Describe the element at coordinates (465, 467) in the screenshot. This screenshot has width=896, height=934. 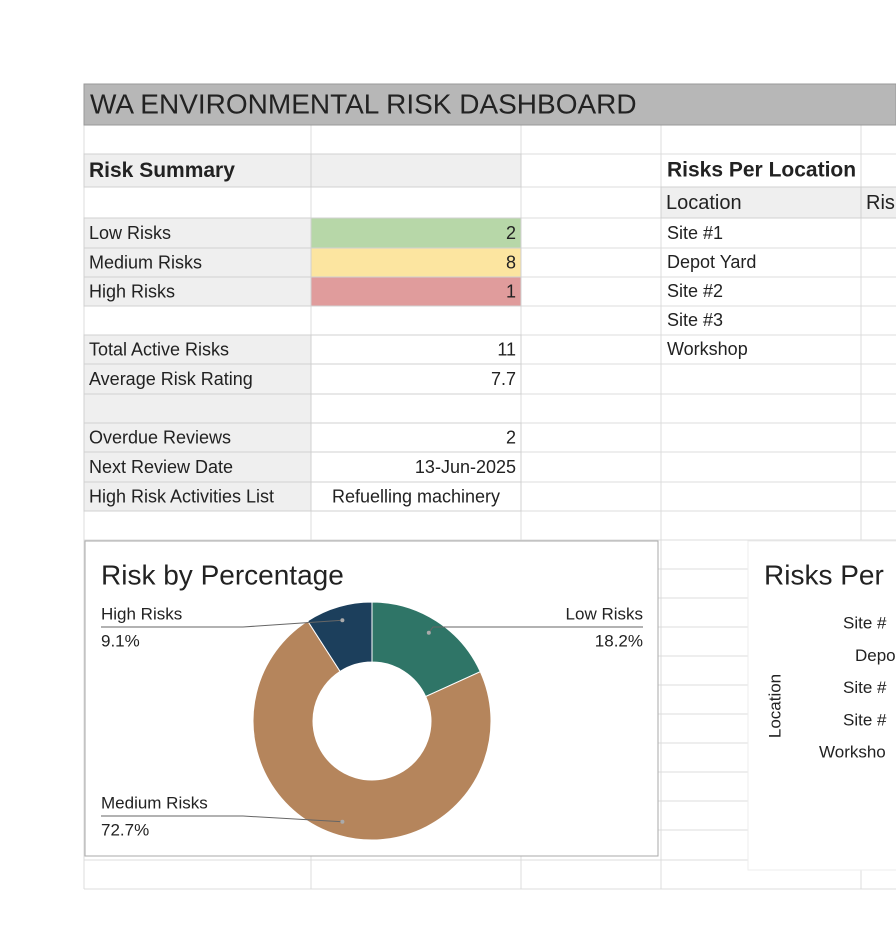
I see `cell-text: 13-Jun-2025` at that location.